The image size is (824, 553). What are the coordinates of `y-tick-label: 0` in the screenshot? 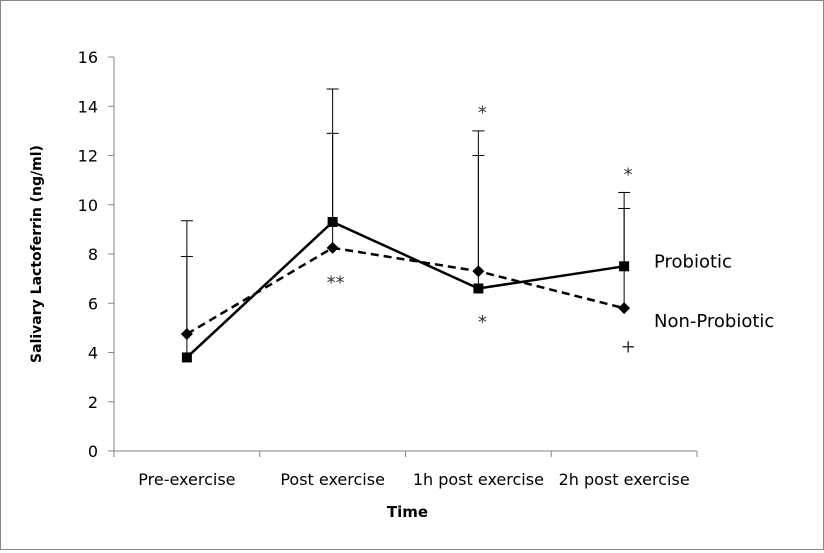 It's located at (93, 451).